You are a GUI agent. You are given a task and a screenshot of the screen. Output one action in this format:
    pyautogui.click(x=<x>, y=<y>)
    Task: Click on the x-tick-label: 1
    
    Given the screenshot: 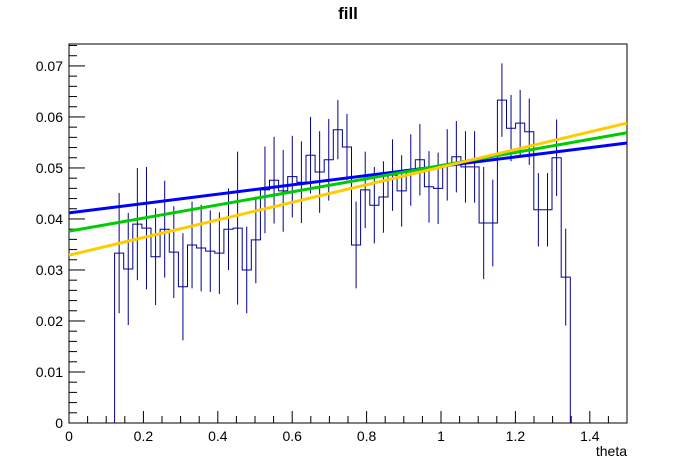 What is the action you would take?
    pyautogui.click(x=441, y=436)
    